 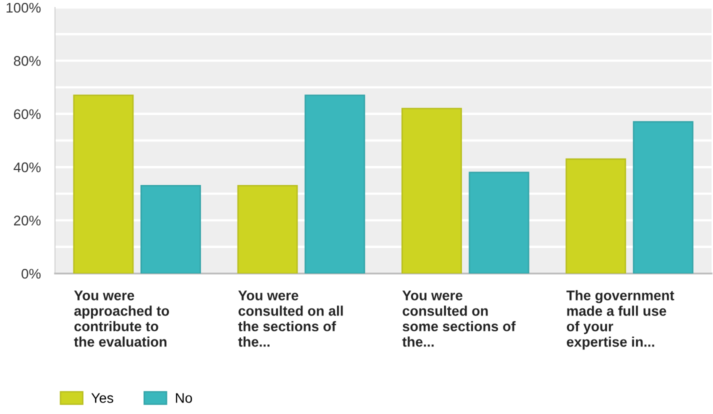 What do you see at coordinates (27, 221) in the screenshot?
I see `y-tick-label: 20%` at bounding box center [27, 221].